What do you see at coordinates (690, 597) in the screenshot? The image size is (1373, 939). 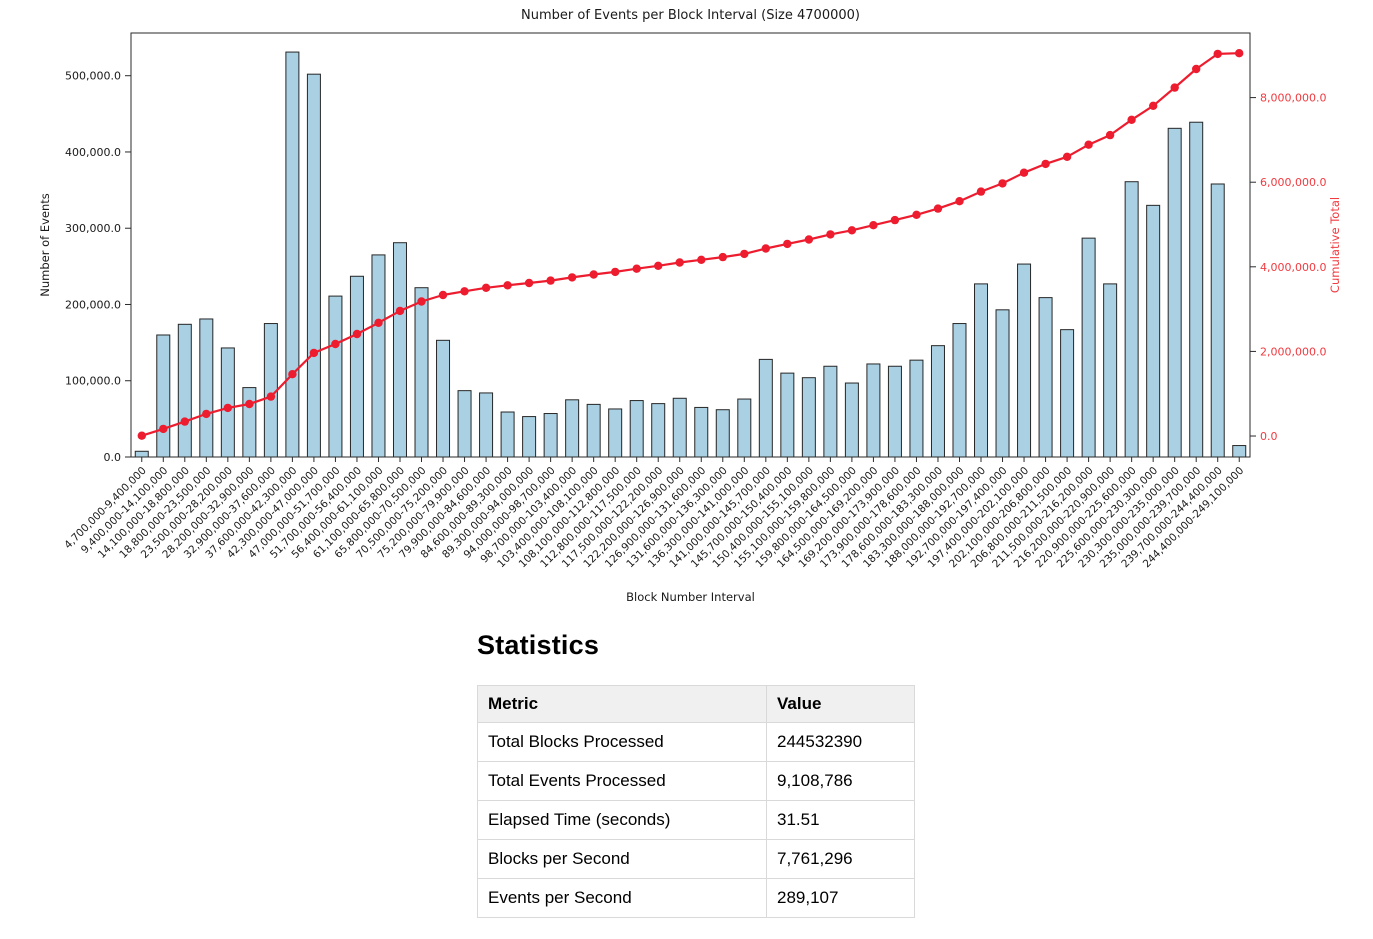 I see `x-axis-label: Block Number Interval` at bounding box center [690, 597].